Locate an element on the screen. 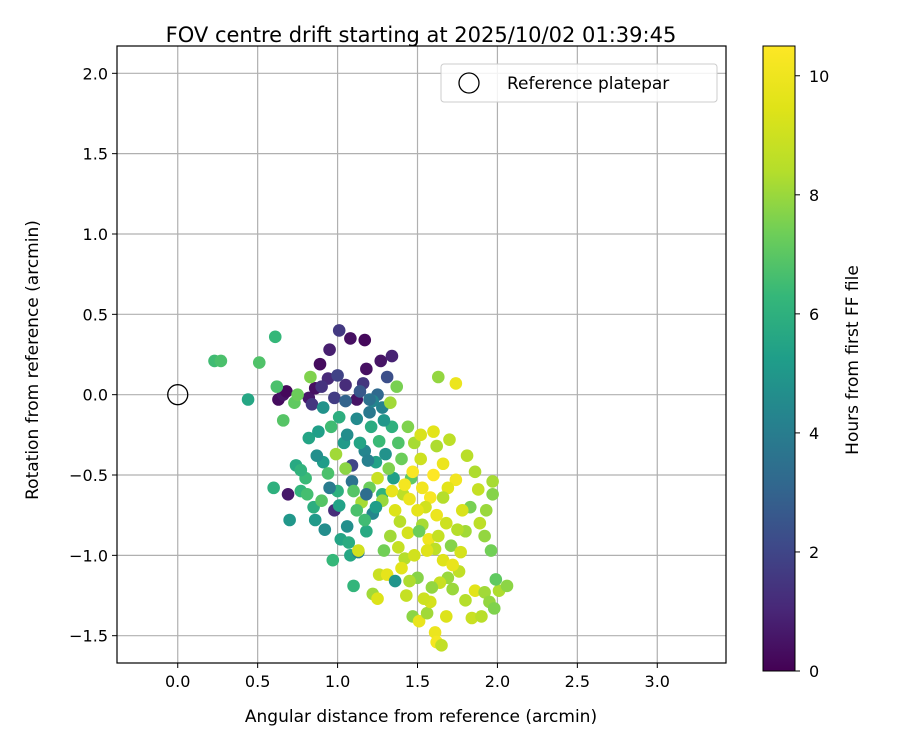 Image resolution: width=900 pixels, height=750 pixels. colorbar-label: Hours from first FF file is located at coordinates (853, 360).